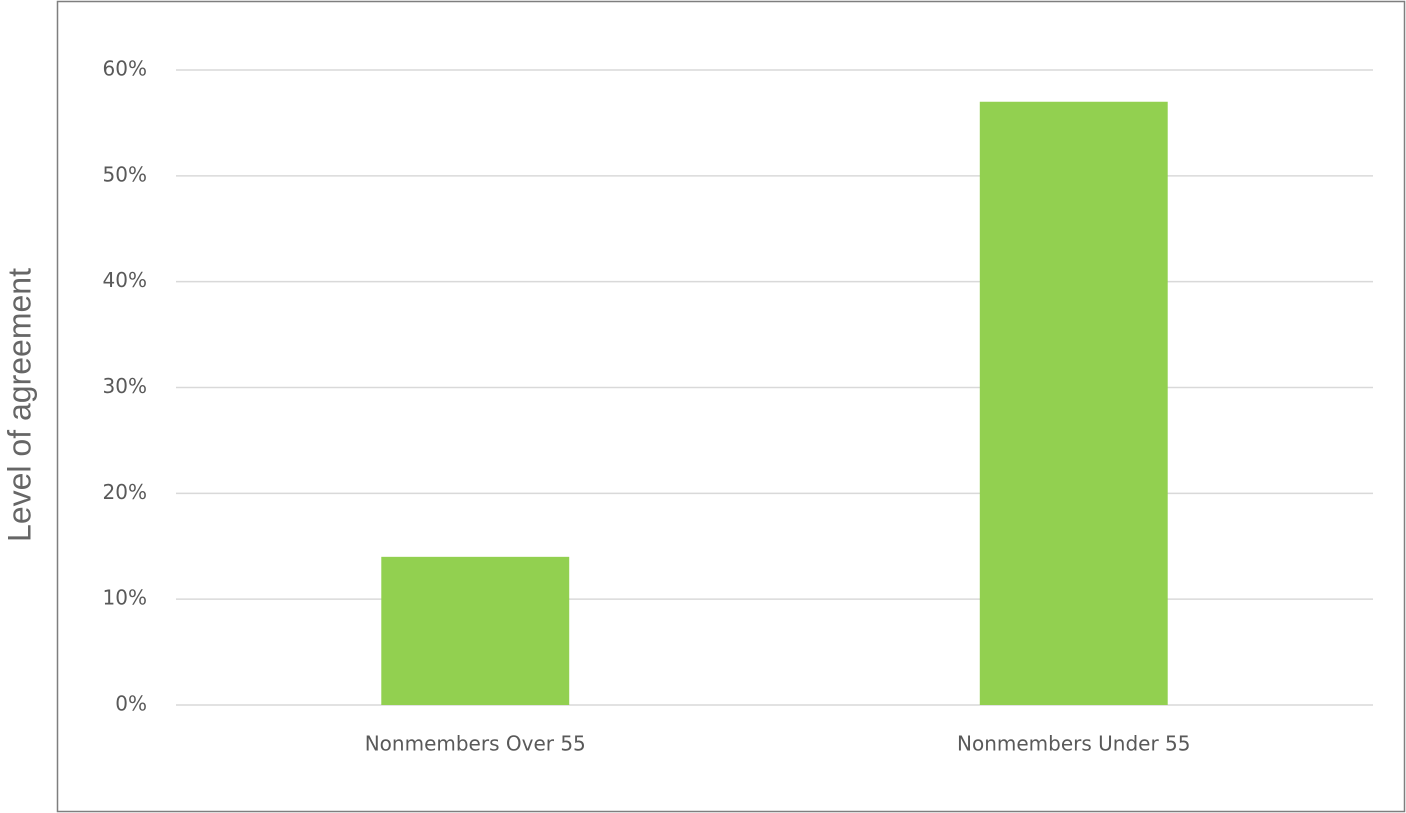  I want to click on y-tick-label: 10%, so click(125, 598).